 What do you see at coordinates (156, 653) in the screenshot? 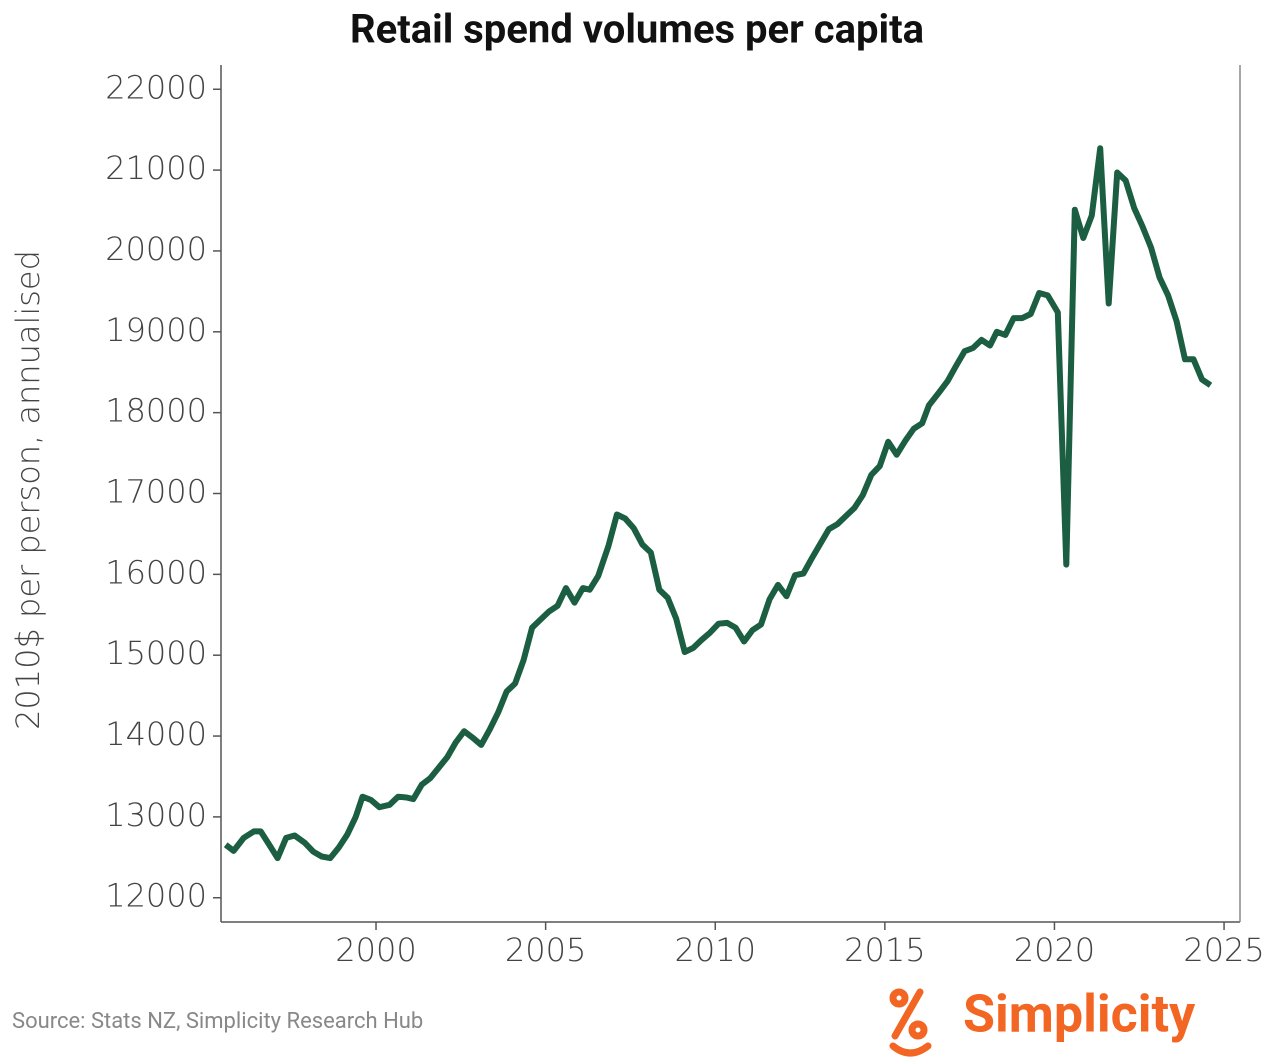
I see `y-tick-label: 15000` at bounding box center [156, 653].